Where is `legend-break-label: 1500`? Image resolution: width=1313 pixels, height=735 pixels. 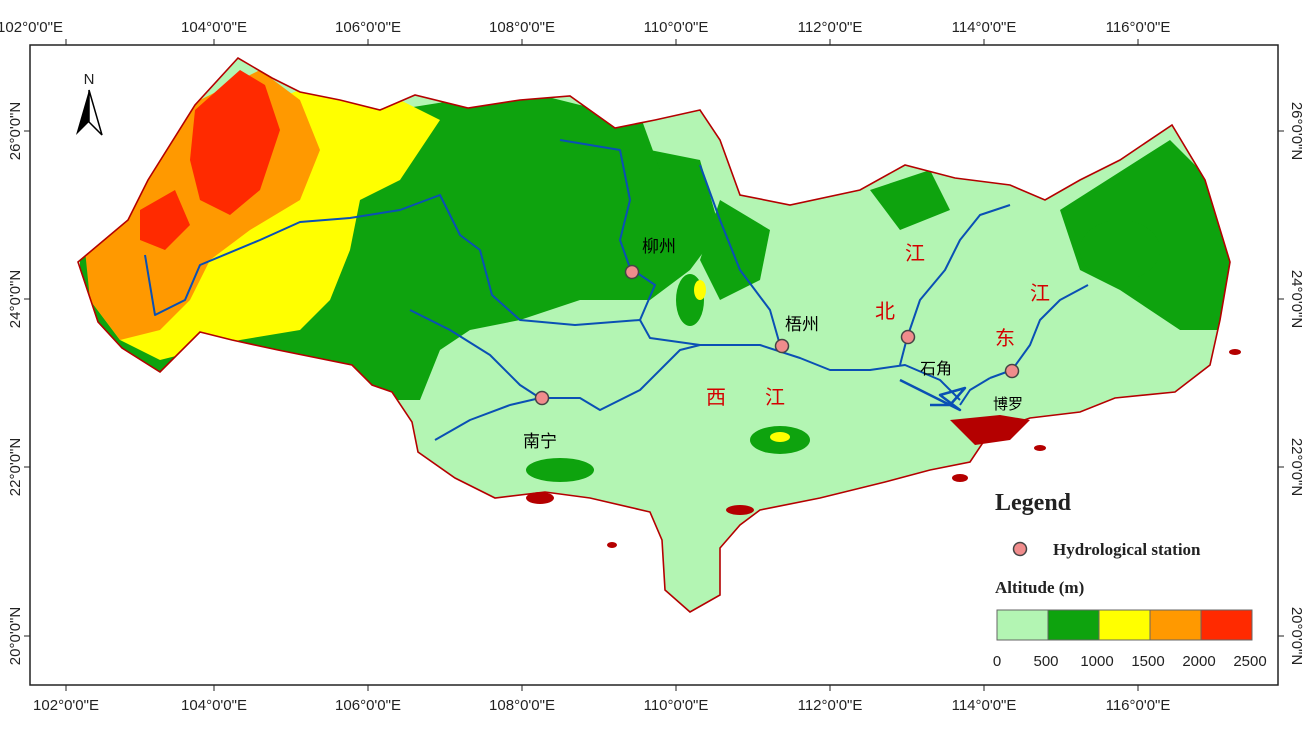 legend-break-label: 1500 is located at coordinates (1147, 661).